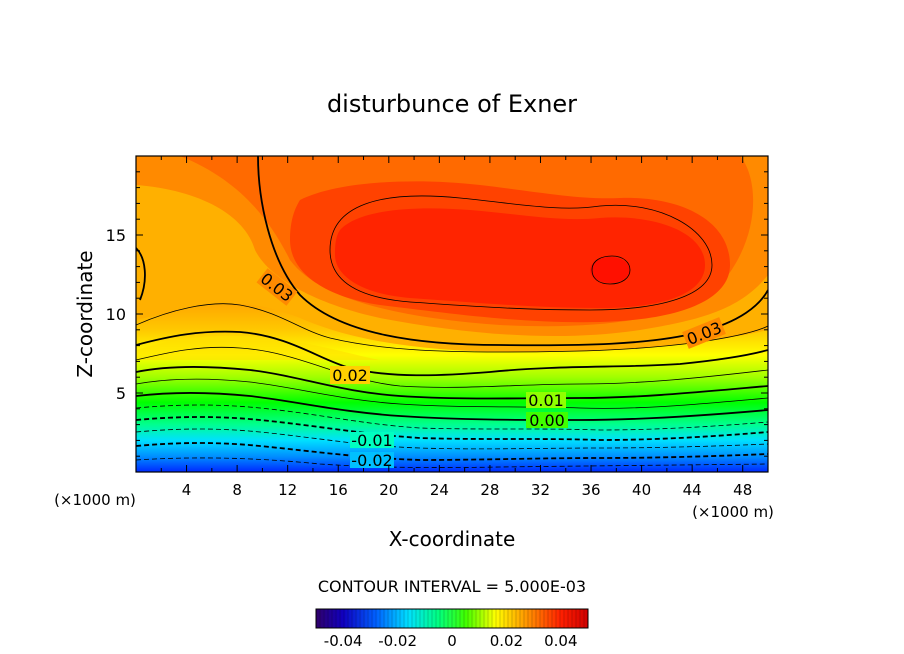 Image resolution: width=904 pixels, height=654 pixels. I want to click on colorbar: -0.04 -0.02 0 0.02 0.04, so click(452, 629).